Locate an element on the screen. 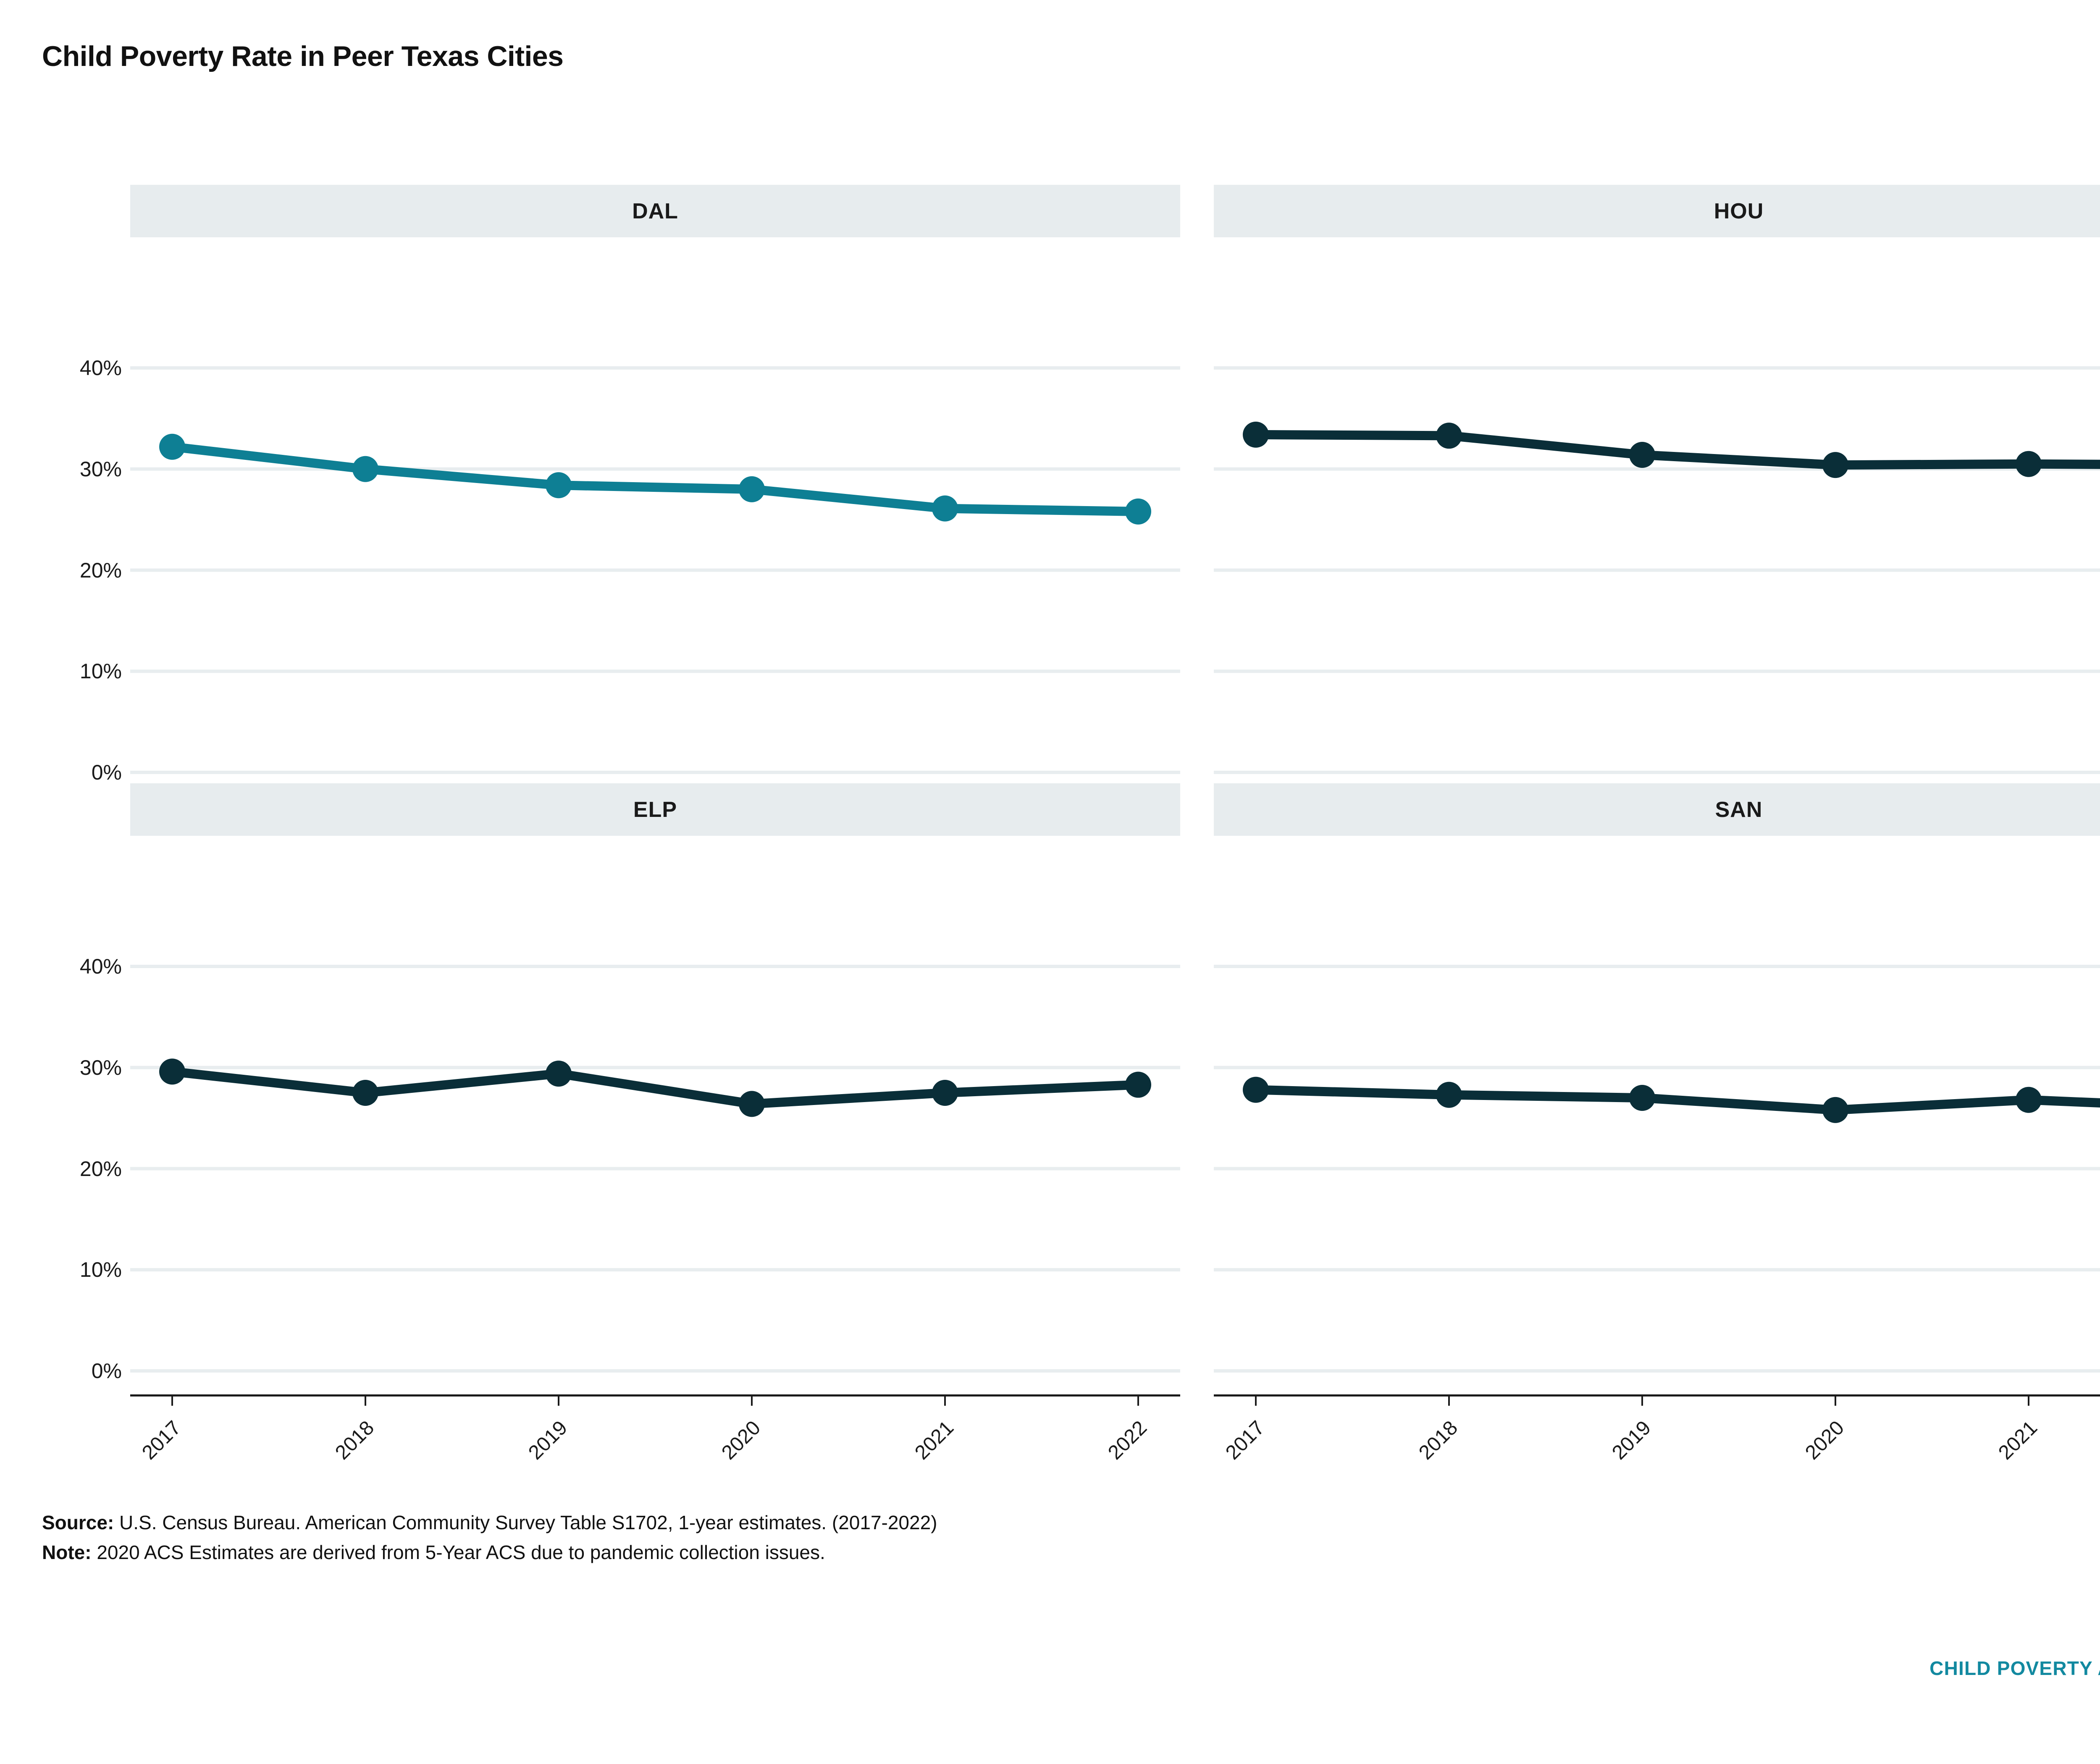 The height and width of the screenshot is (1764, 2100). facet-strip-dal: DAL is located at coordinates (655, 211).